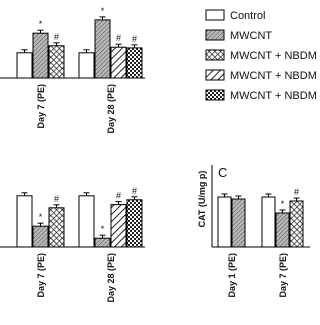  Describe the element at coordinates (251, 36) in the screenshot. I see `legend-label: MWCNT` at that location.